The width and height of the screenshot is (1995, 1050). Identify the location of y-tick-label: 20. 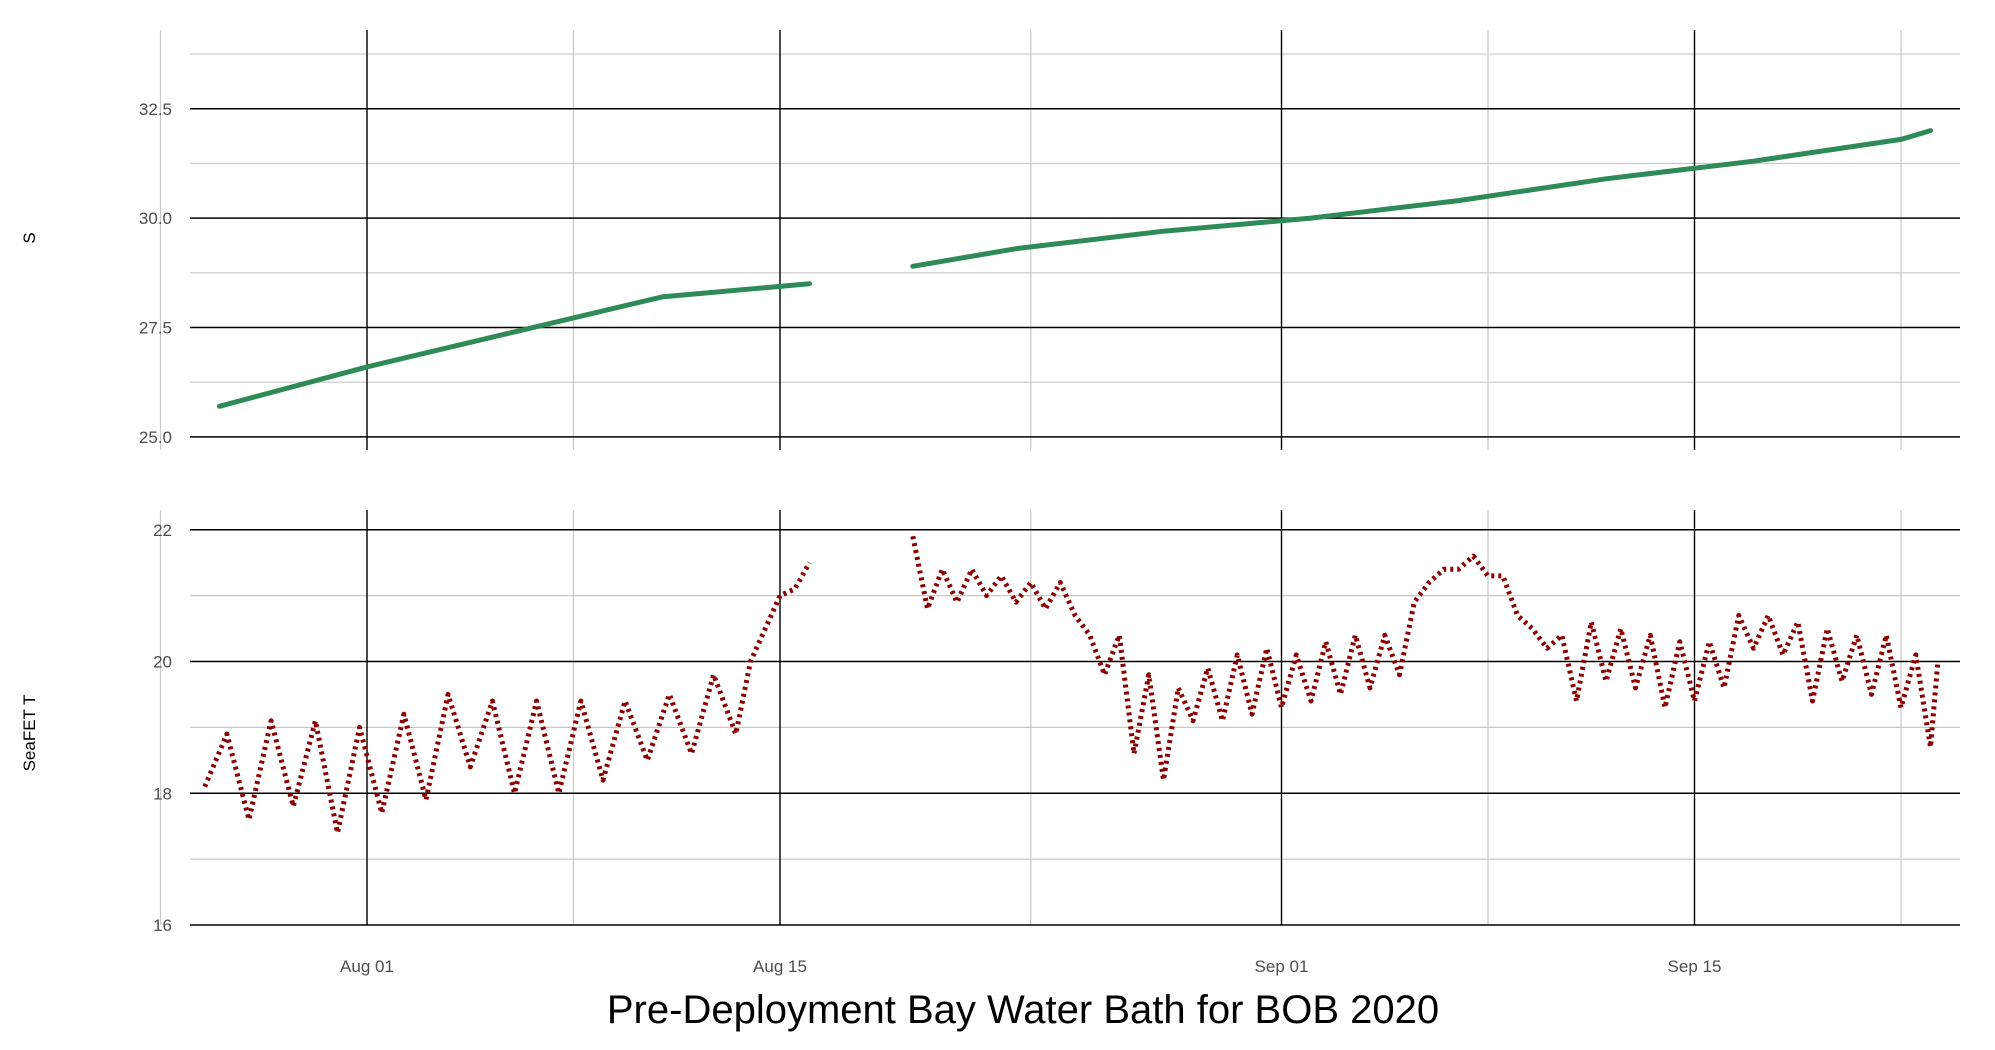
(162, 662).